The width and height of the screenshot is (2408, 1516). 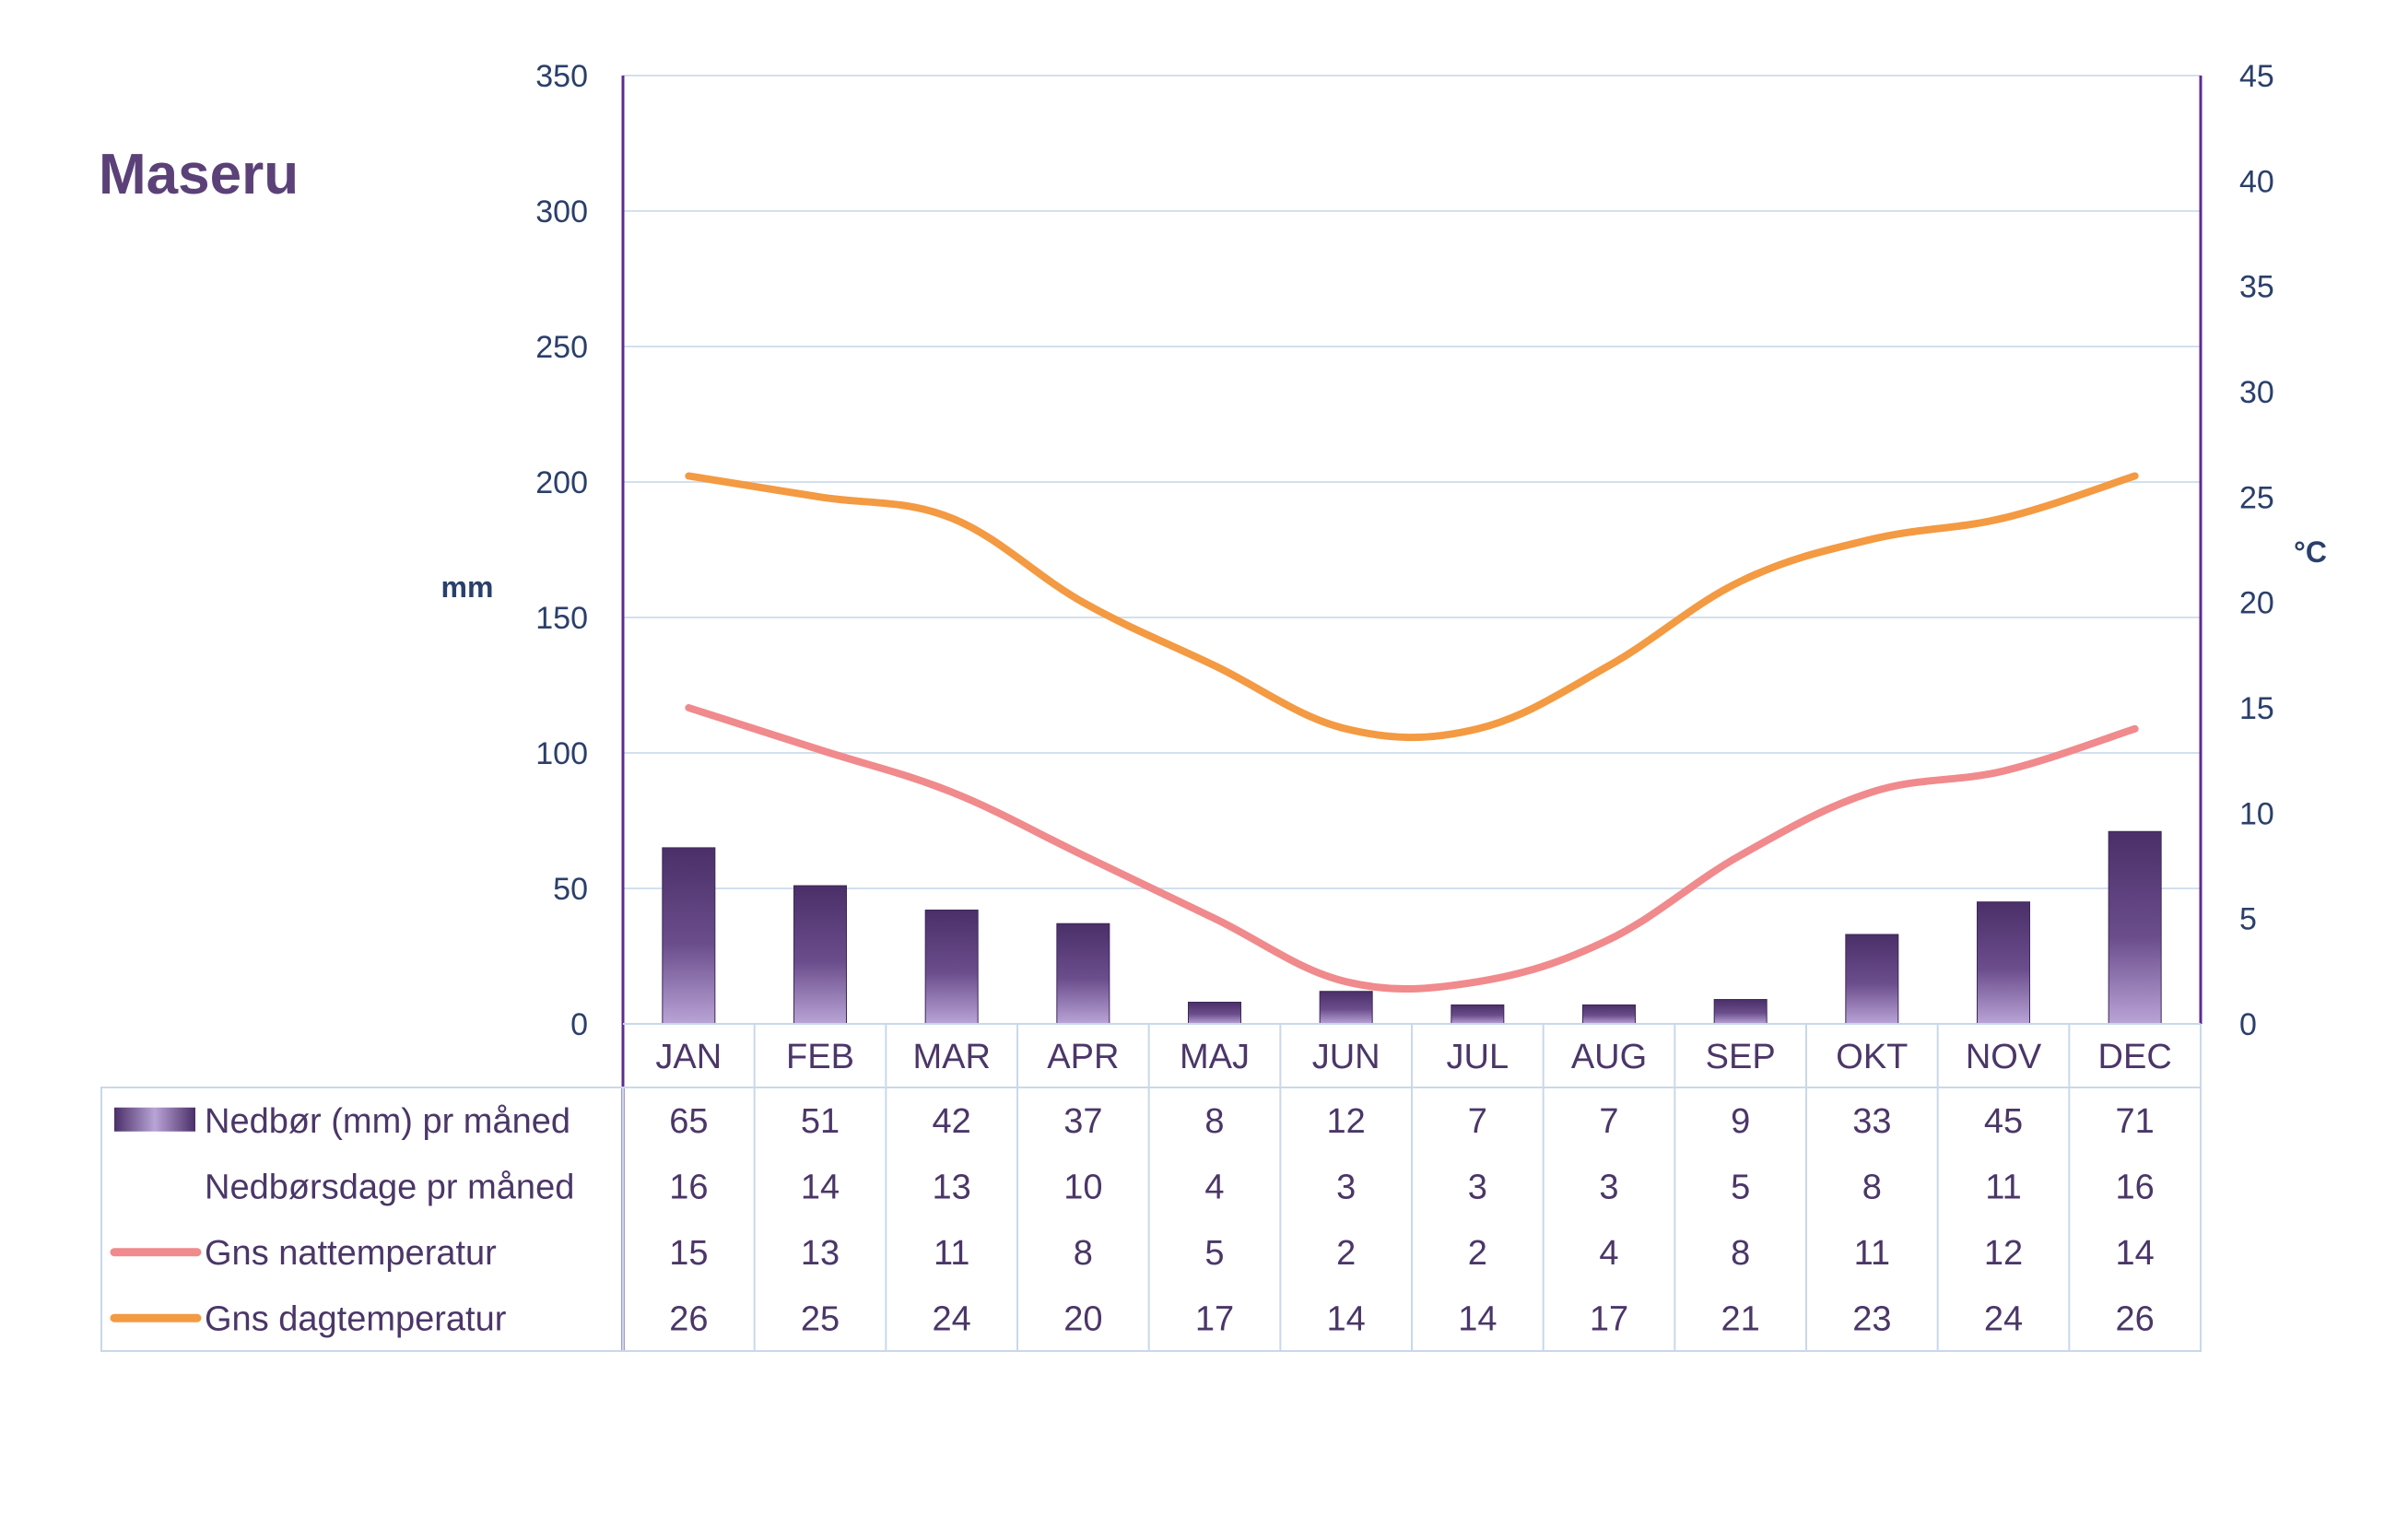 What do you see at coordinates (1609, 1057) in the screenshot?
I see `x-tick-label: AUG` at bounding box center [1609, 1057].